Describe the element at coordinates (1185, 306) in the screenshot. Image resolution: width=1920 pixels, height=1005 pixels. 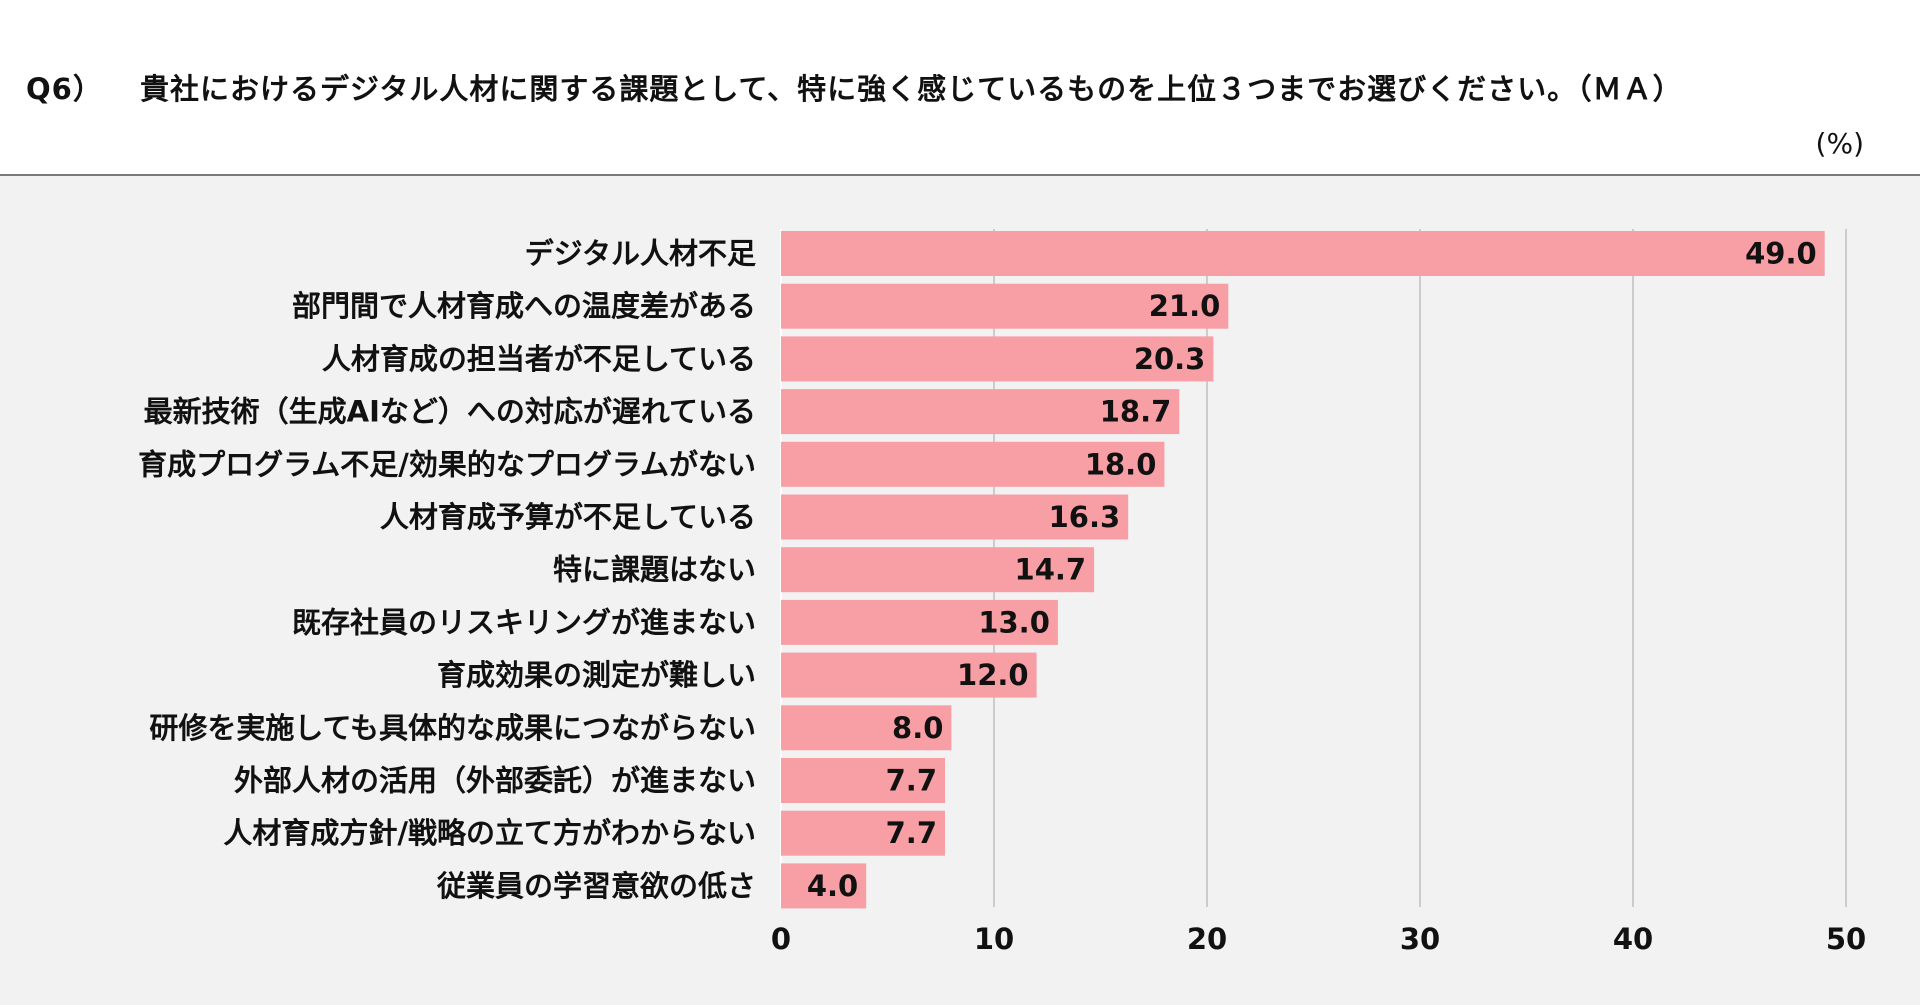
I see `value-label: 21.0` at that location.